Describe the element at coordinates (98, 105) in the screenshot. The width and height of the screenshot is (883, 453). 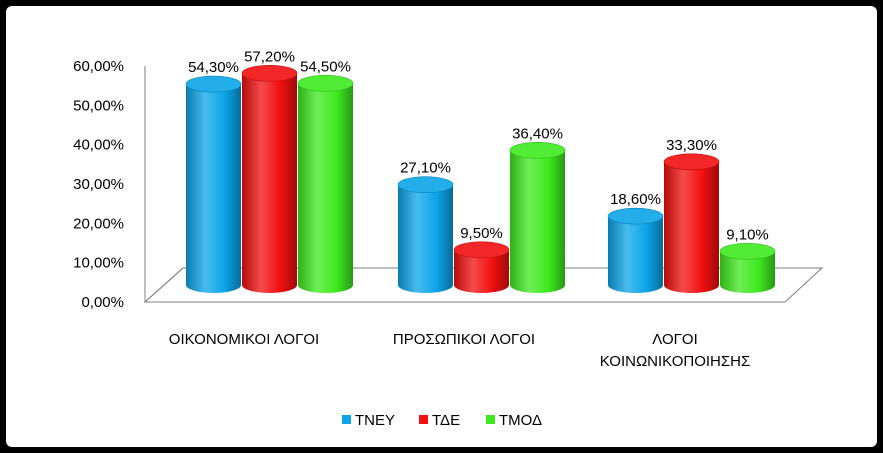
I see `y-tick-label: 50,00%` at that location.